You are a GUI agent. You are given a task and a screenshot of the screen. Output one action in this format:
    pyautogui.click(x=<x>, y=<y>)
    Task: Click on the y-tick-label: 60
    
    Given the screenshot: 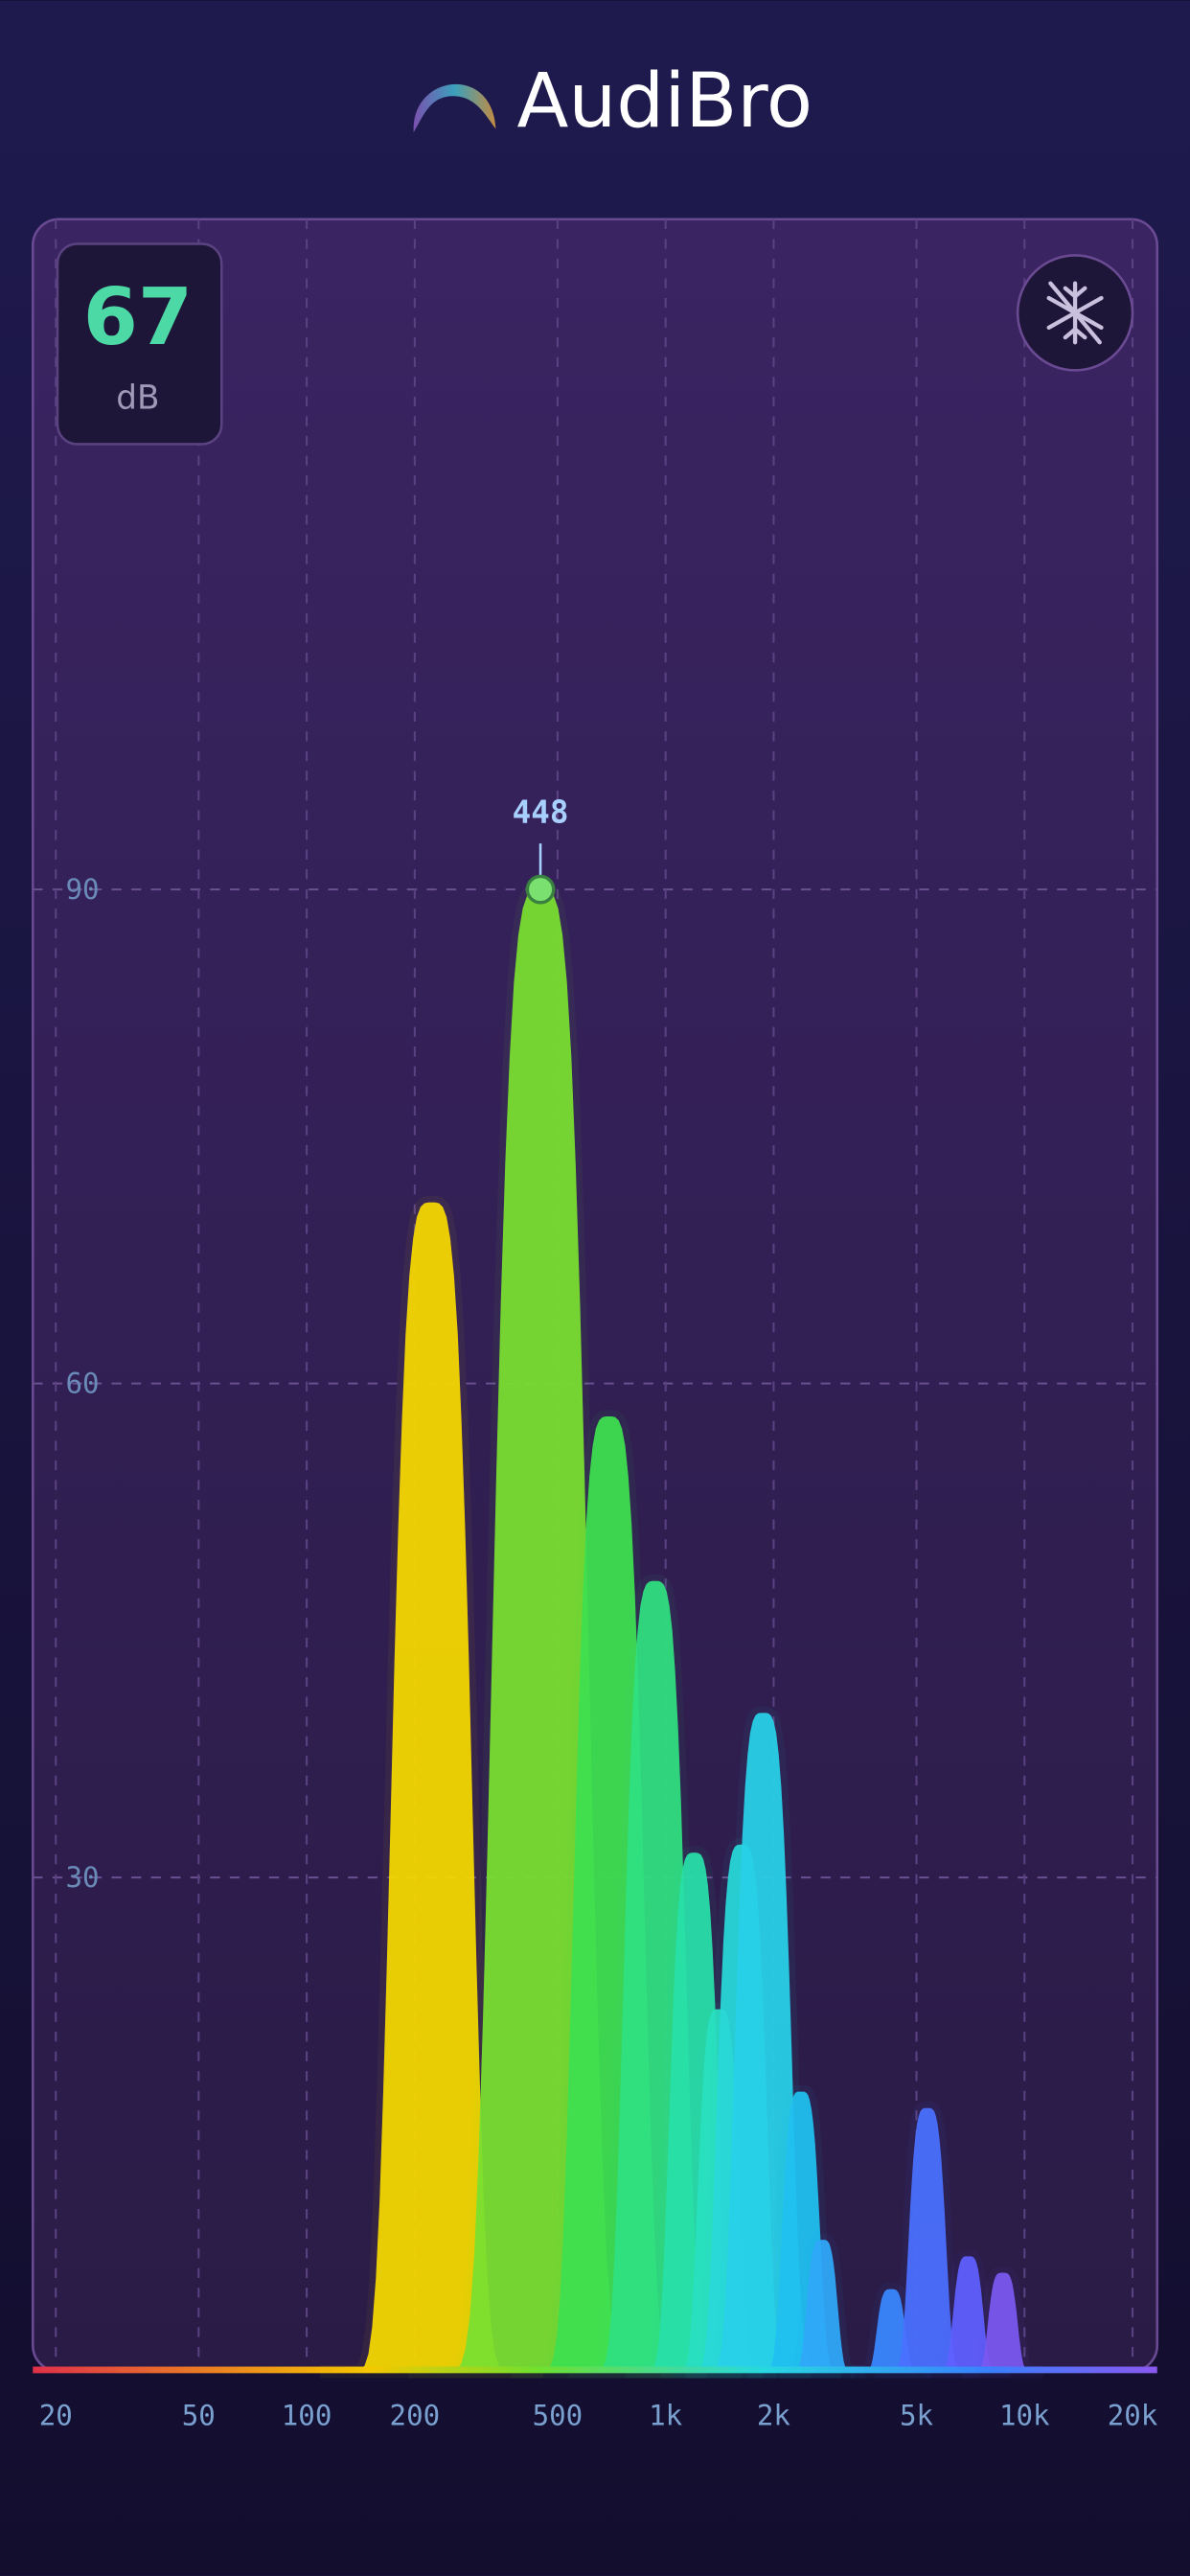 What is the action you would take?
    pyautogui.click(x=83, y=1383)
    